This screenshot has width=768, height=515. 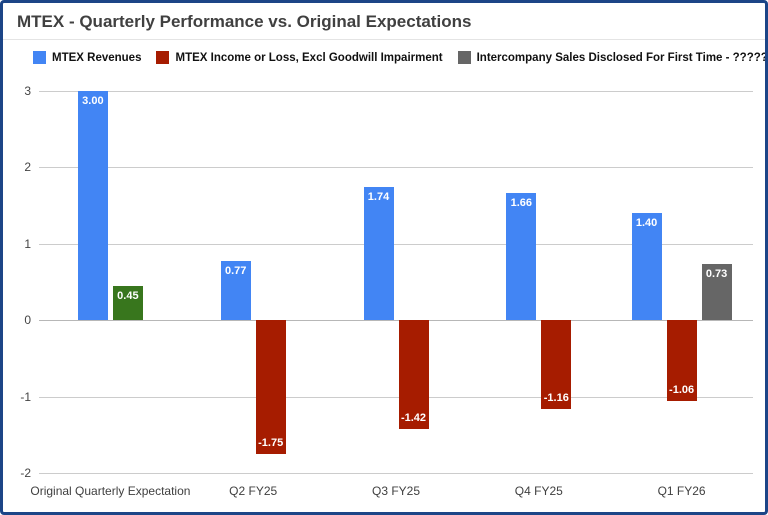 What do you see at coordinates (378, 197) in the screenshot?
I see `bar-value-label: 1.74` at bounding box center [378, 197].